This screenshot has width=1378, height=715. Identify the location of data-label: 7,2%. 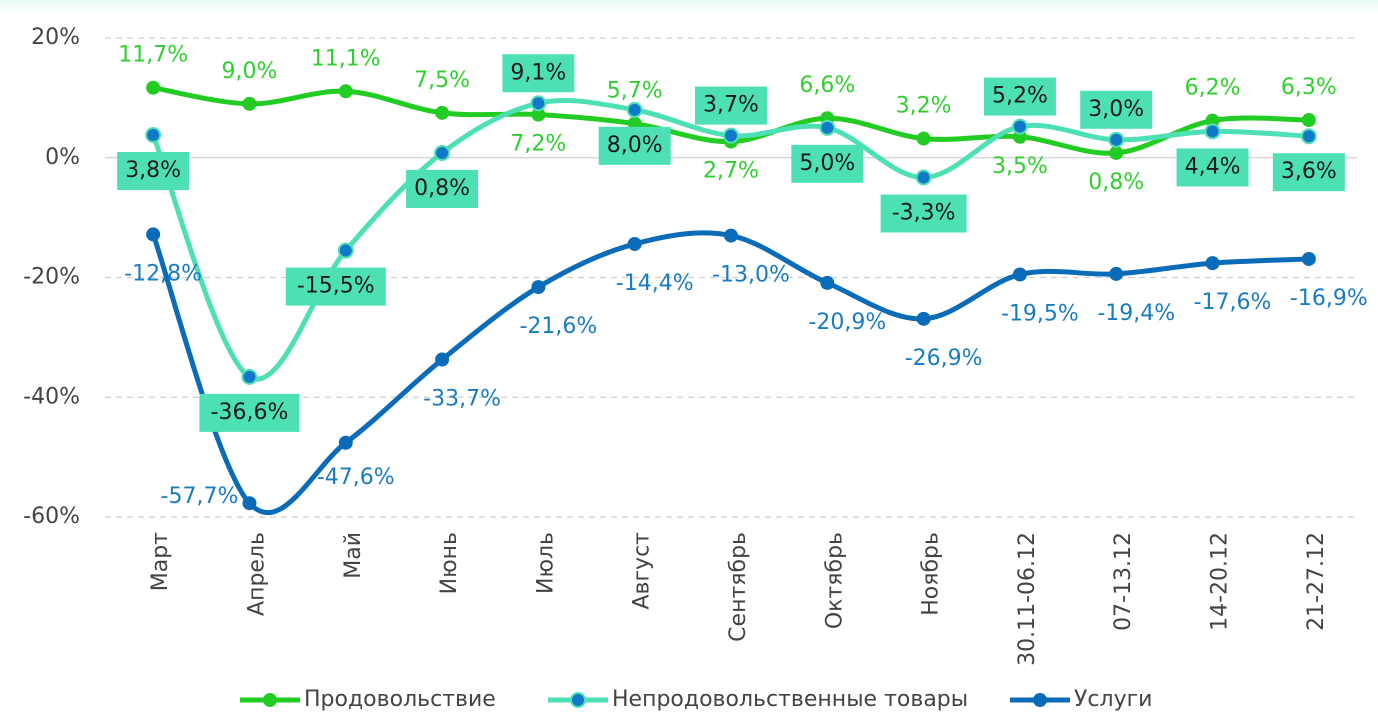
(538, 144).